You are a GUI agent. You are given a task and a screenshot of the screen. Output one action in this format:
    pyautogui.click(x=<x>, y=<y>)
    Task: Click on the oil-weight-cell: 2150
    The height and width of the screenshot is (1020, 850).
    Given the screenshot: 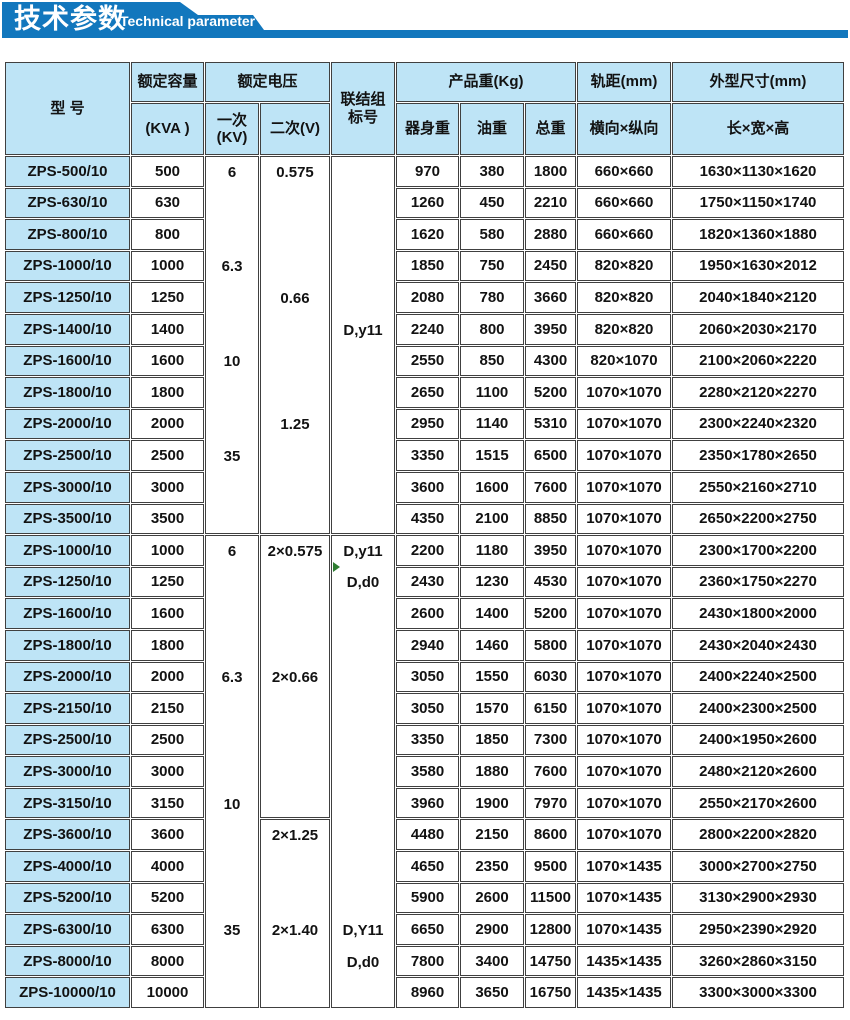 What is the action you would take?
    pyautogui.click(x=492, y=835)
    